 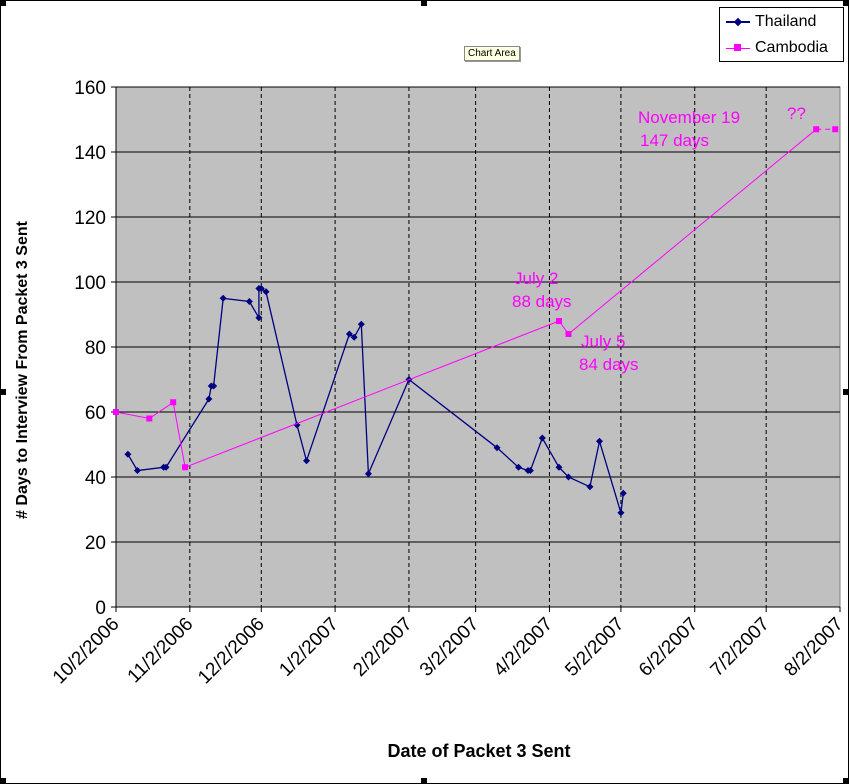 I want to click on annotation-label: 88 days, so click(x=542, y=301).